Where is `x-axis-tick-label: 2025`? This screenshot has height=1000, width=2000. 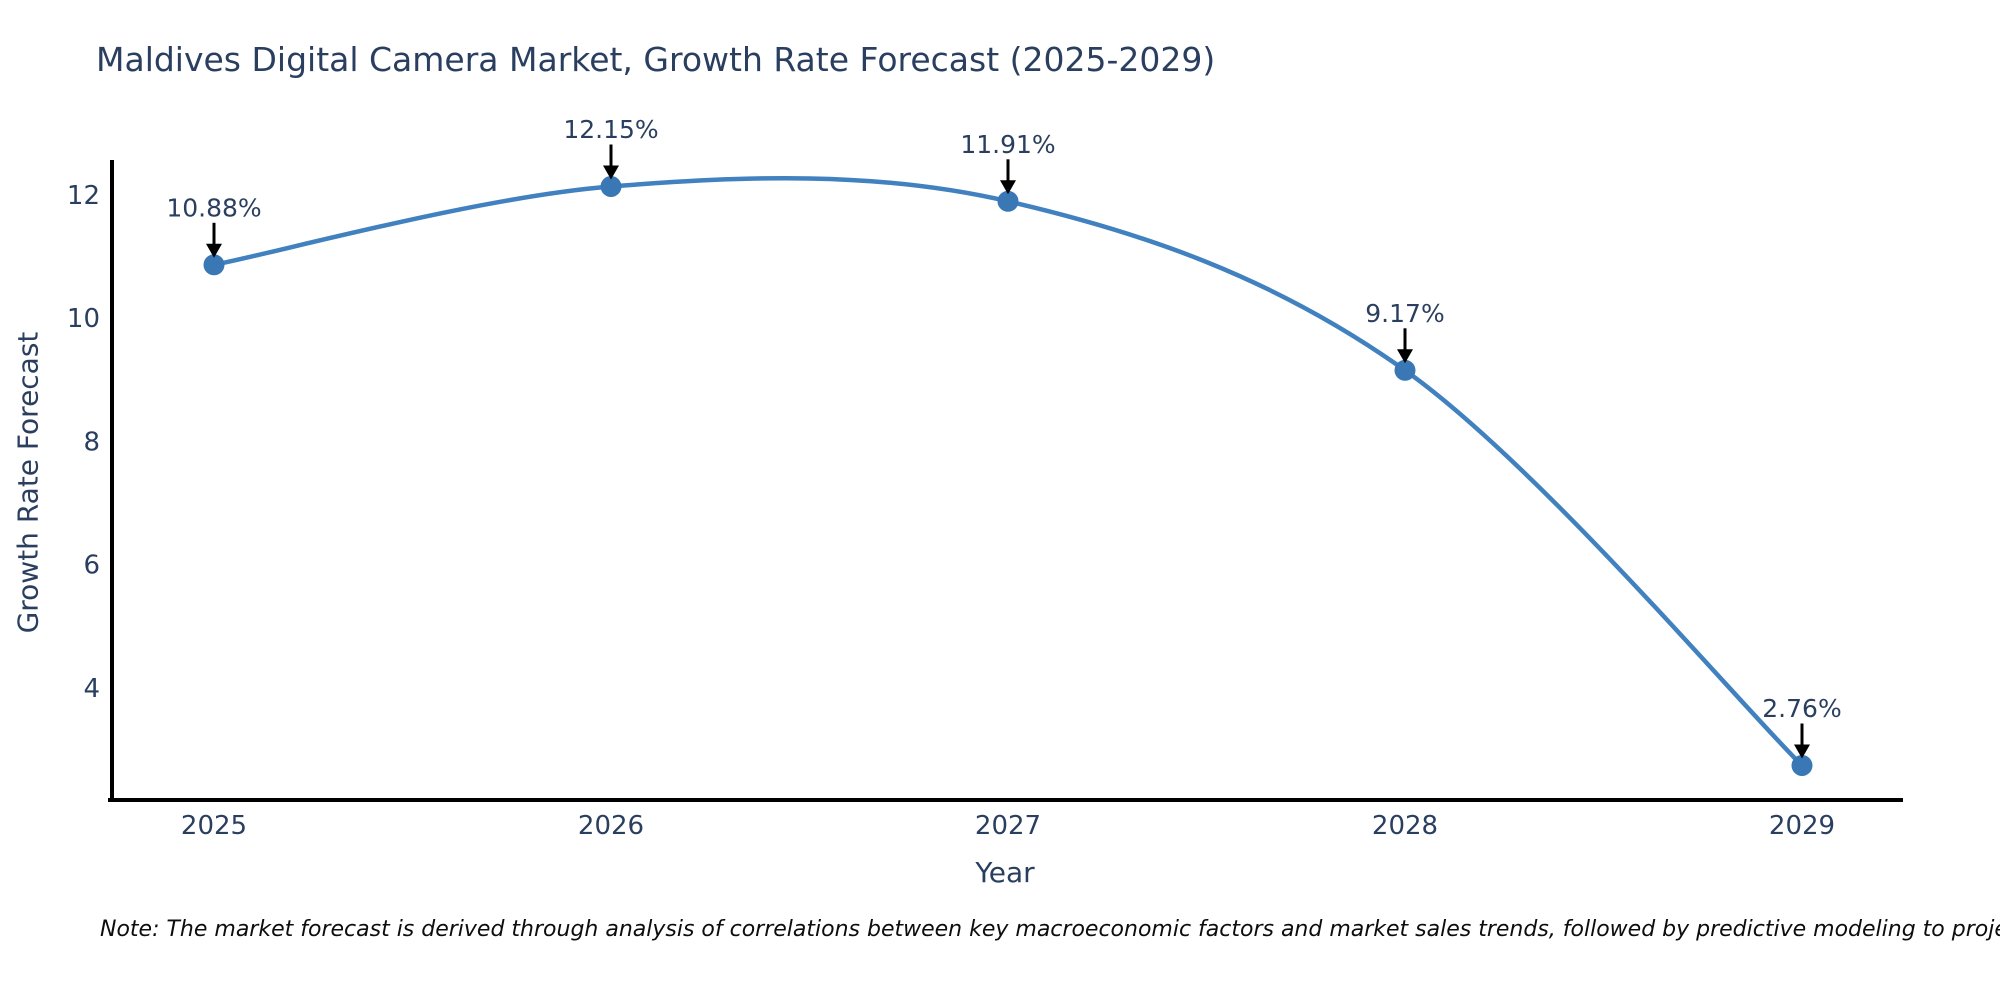 x-axis-tick-label: 2025 is located at coordinates (214, 826).